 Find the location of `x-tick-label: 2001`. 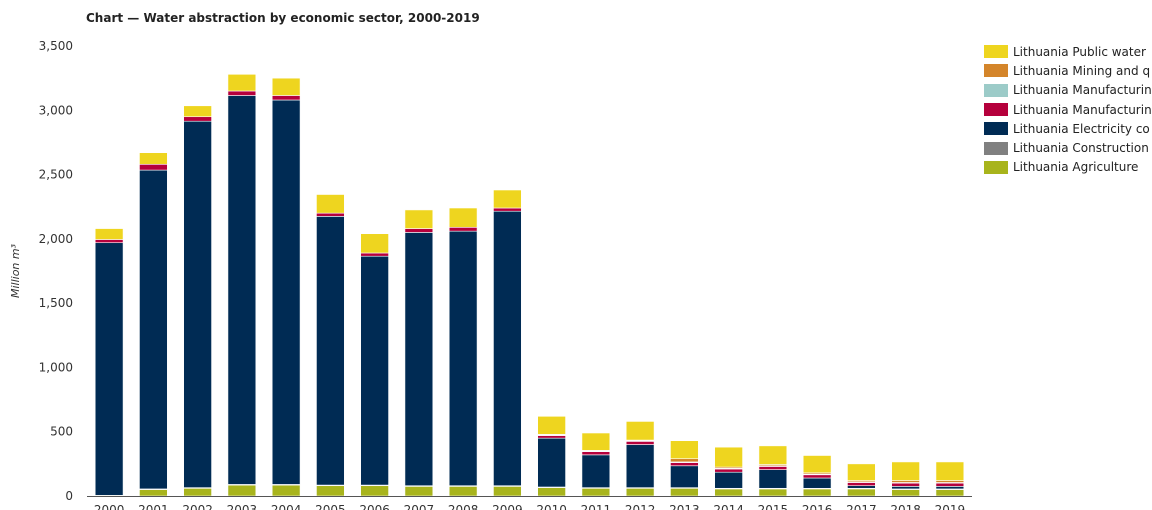

x-tick-label: 2001 is located at coordinates (153, 506).